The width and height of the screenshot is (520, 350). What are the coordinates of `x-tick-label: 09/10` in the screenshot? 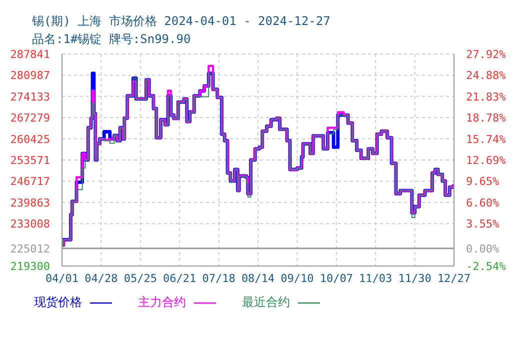 It's located at (297, 278).